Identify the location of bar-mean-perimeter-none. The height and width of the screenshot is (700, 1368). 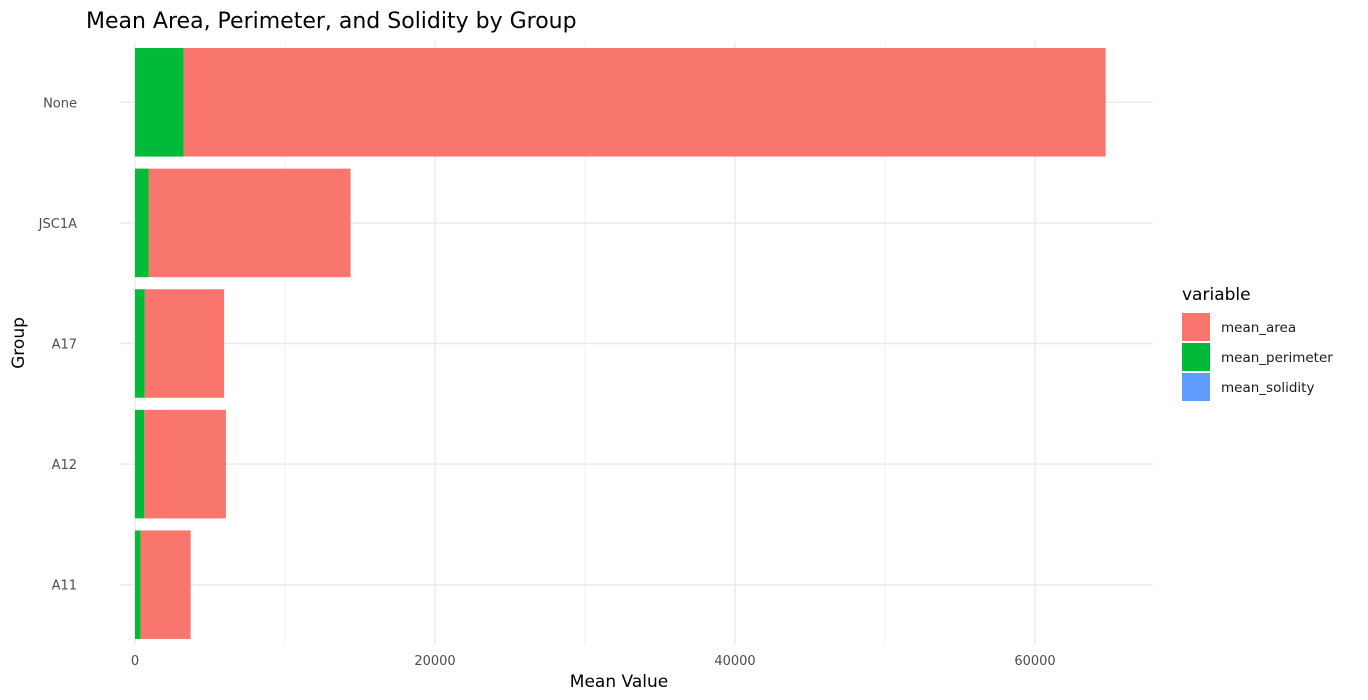
(159, 102).